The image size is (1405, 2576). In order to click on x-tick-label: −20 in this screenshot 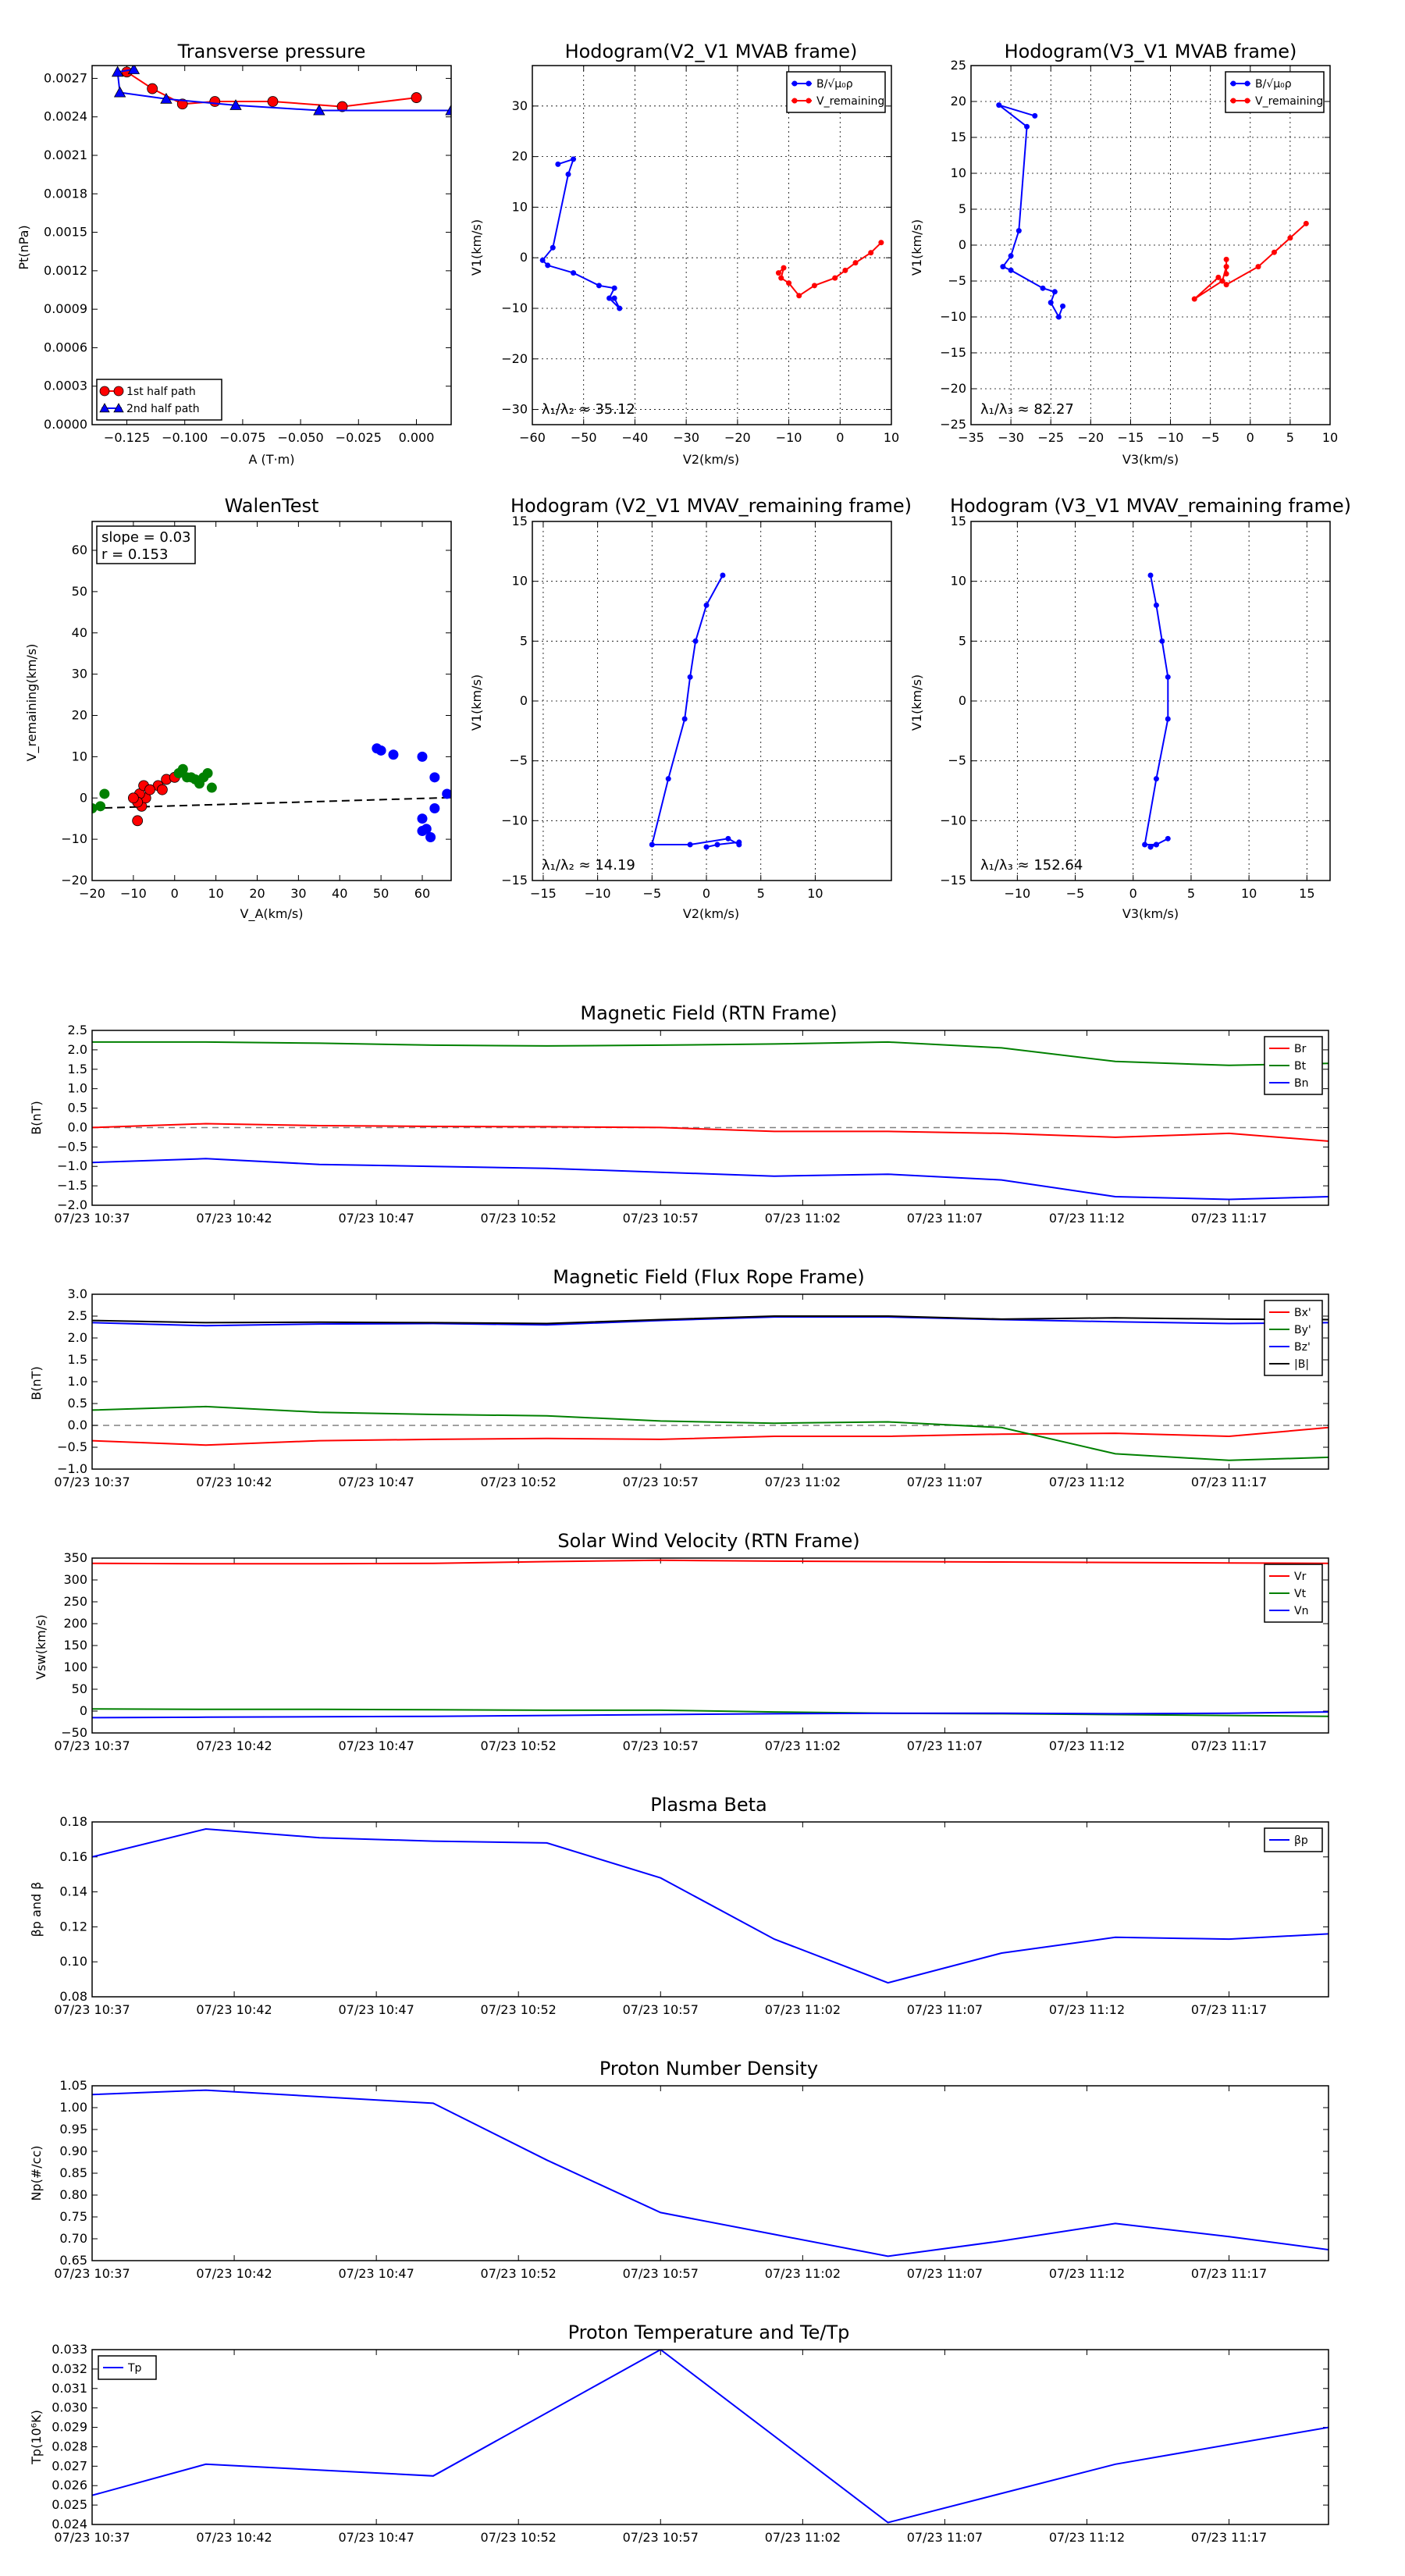, I will do `click(738, 437)`.